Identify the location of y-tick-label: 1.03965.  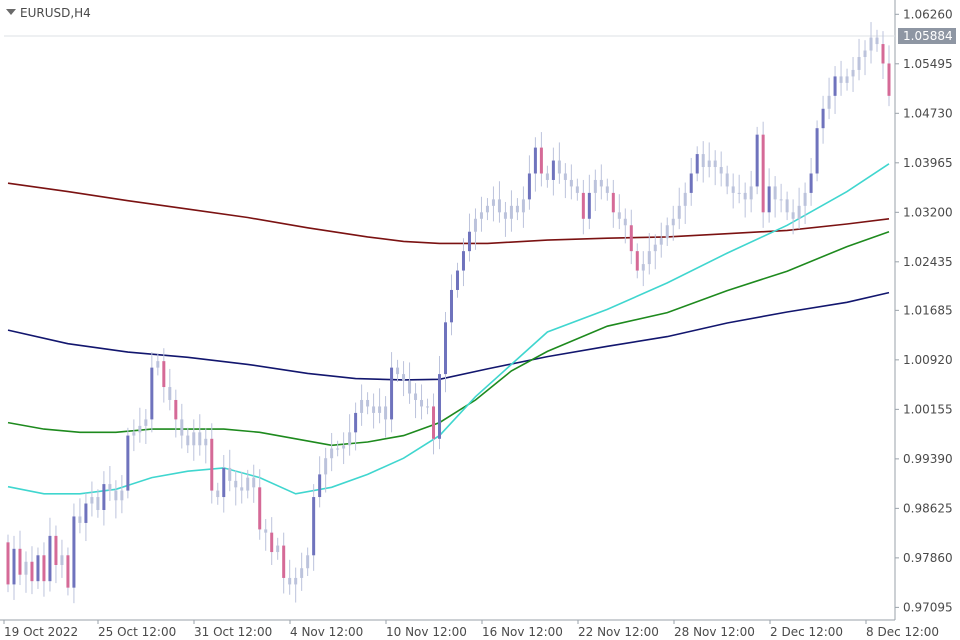
(928, 163).